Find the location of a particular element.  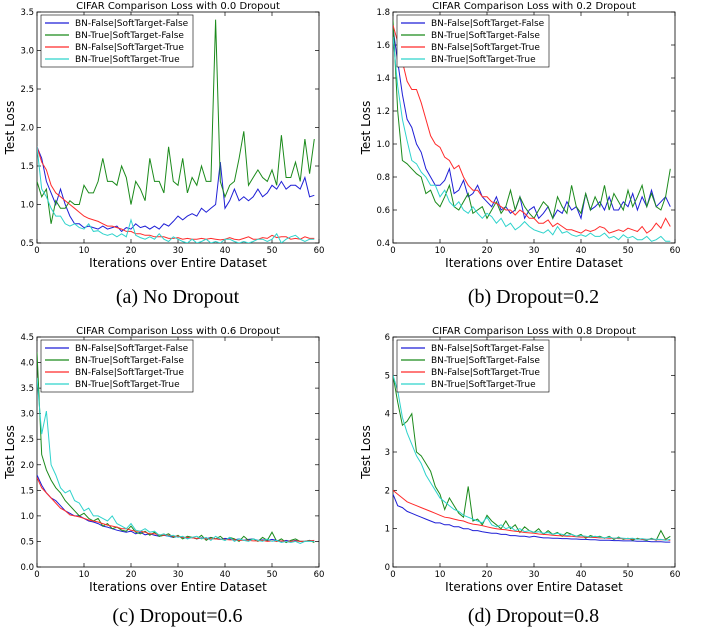

x-tick-label-a: 60 is located at coordinates (319, 251).